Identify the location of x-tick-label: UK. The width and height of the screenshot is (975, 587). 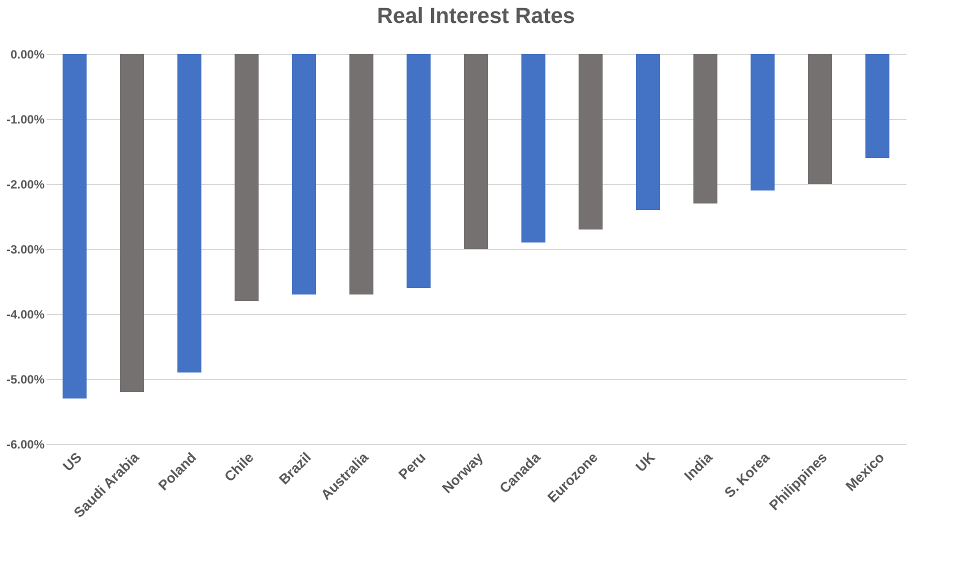
(645, 462).